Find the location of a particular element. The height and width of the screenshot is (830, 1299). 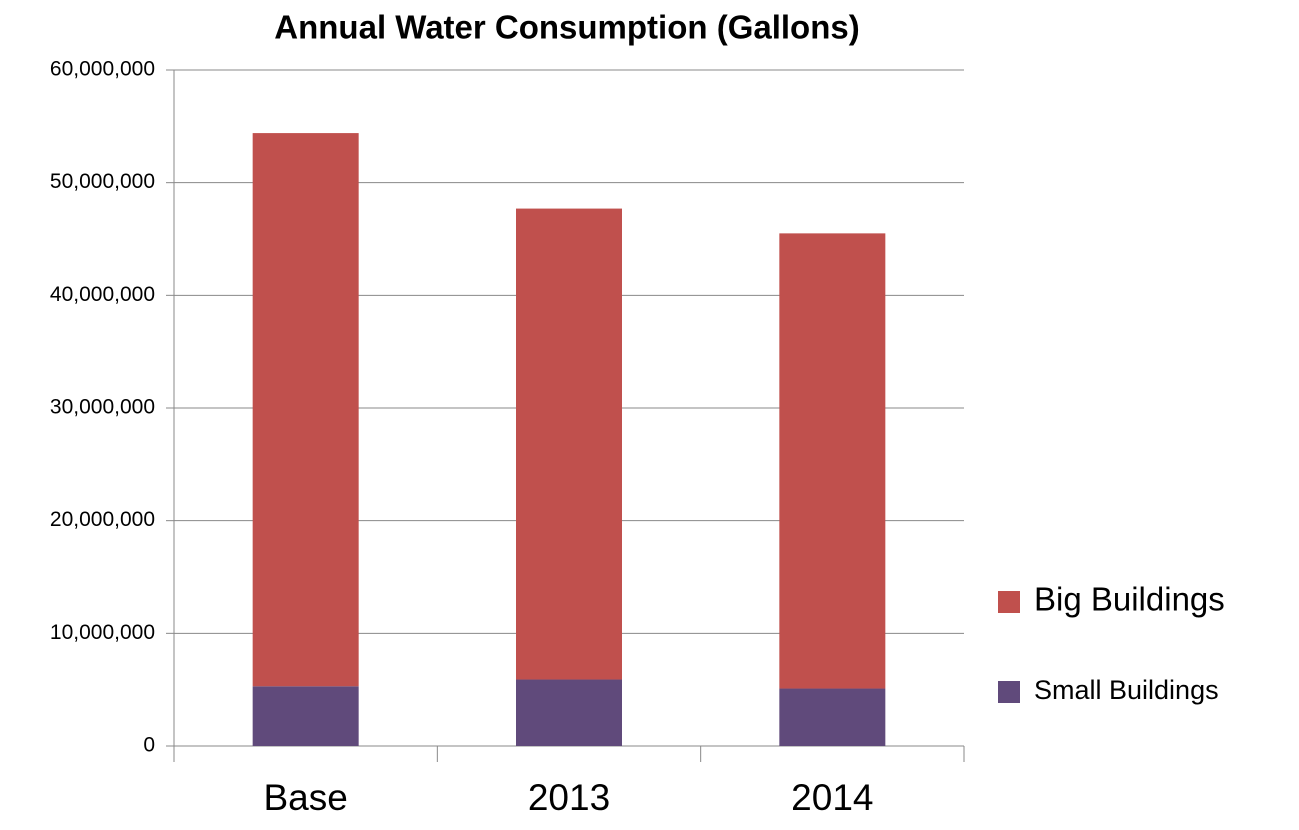

x-tick-label: 2013 is located at coordinates (569, 797).